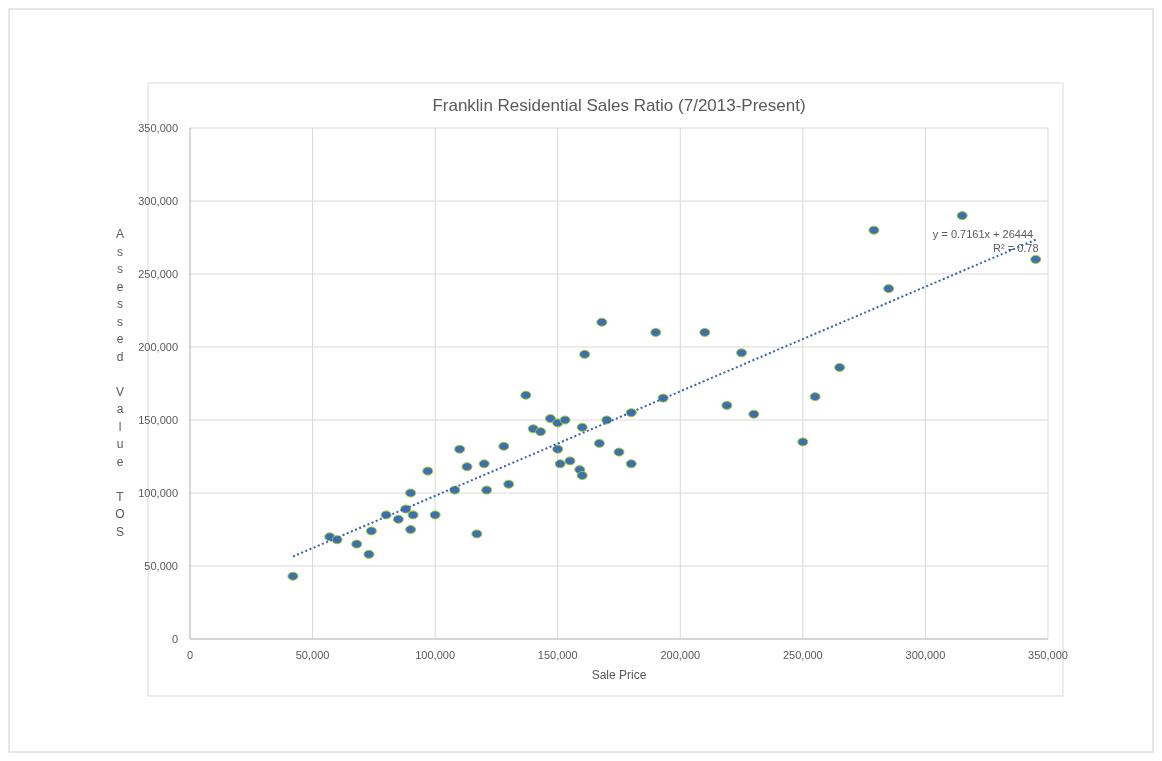  Describe the element at coordinates (1048, 655) in the screenshot. I see `x-tick-label: 350,000` at that location.